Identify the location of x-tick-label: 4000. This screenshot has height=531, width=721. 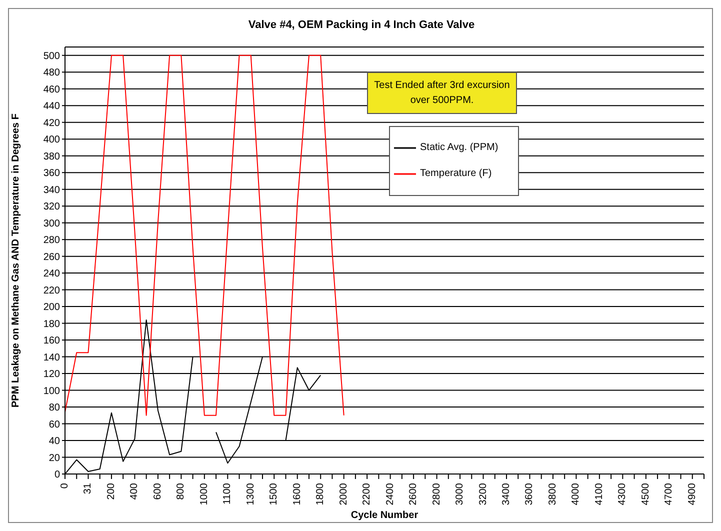
(576, 494).